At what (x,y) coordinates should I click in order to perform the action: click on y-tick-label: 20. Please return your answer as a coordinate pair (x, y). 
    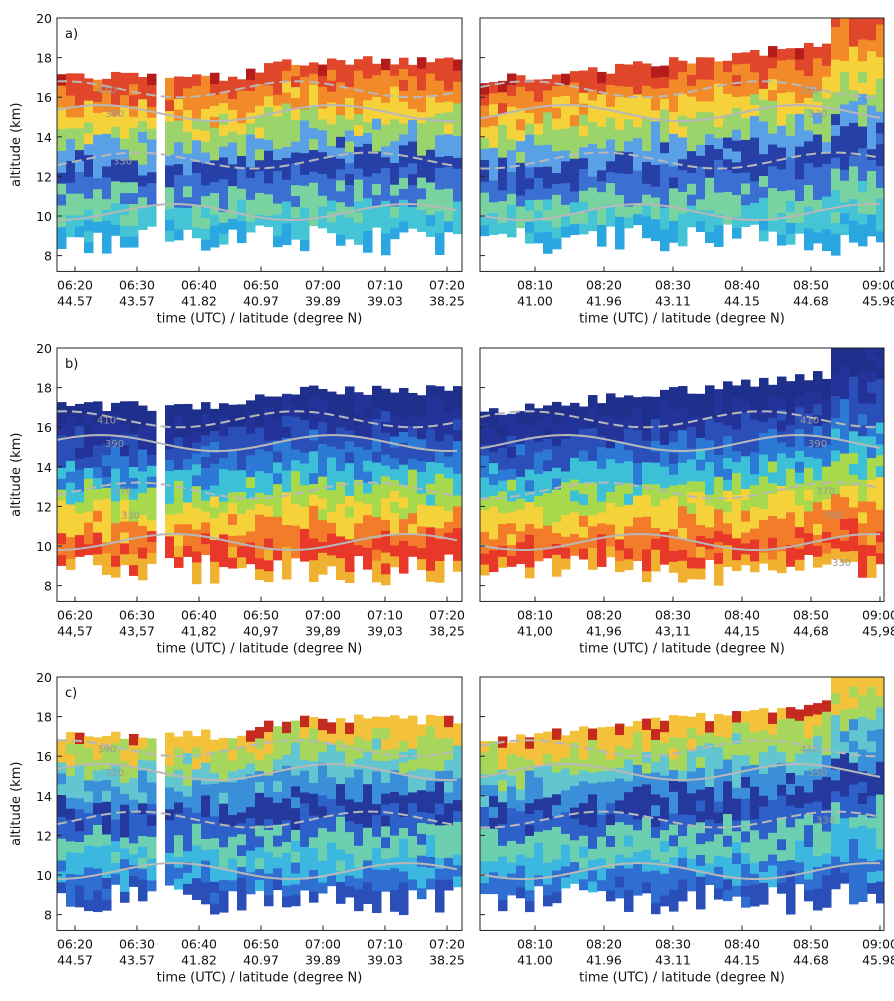
    Looking at the image, I should click on (44, 348).